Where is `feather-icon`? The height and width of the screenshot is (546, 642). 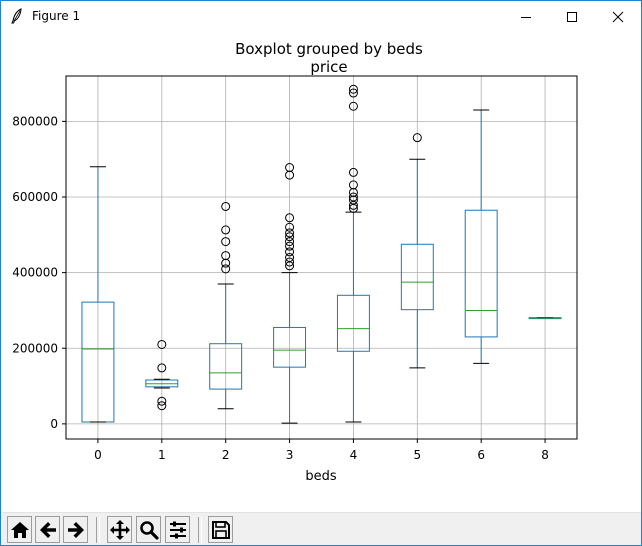
feather-icon is located at coordinates (16, 16).